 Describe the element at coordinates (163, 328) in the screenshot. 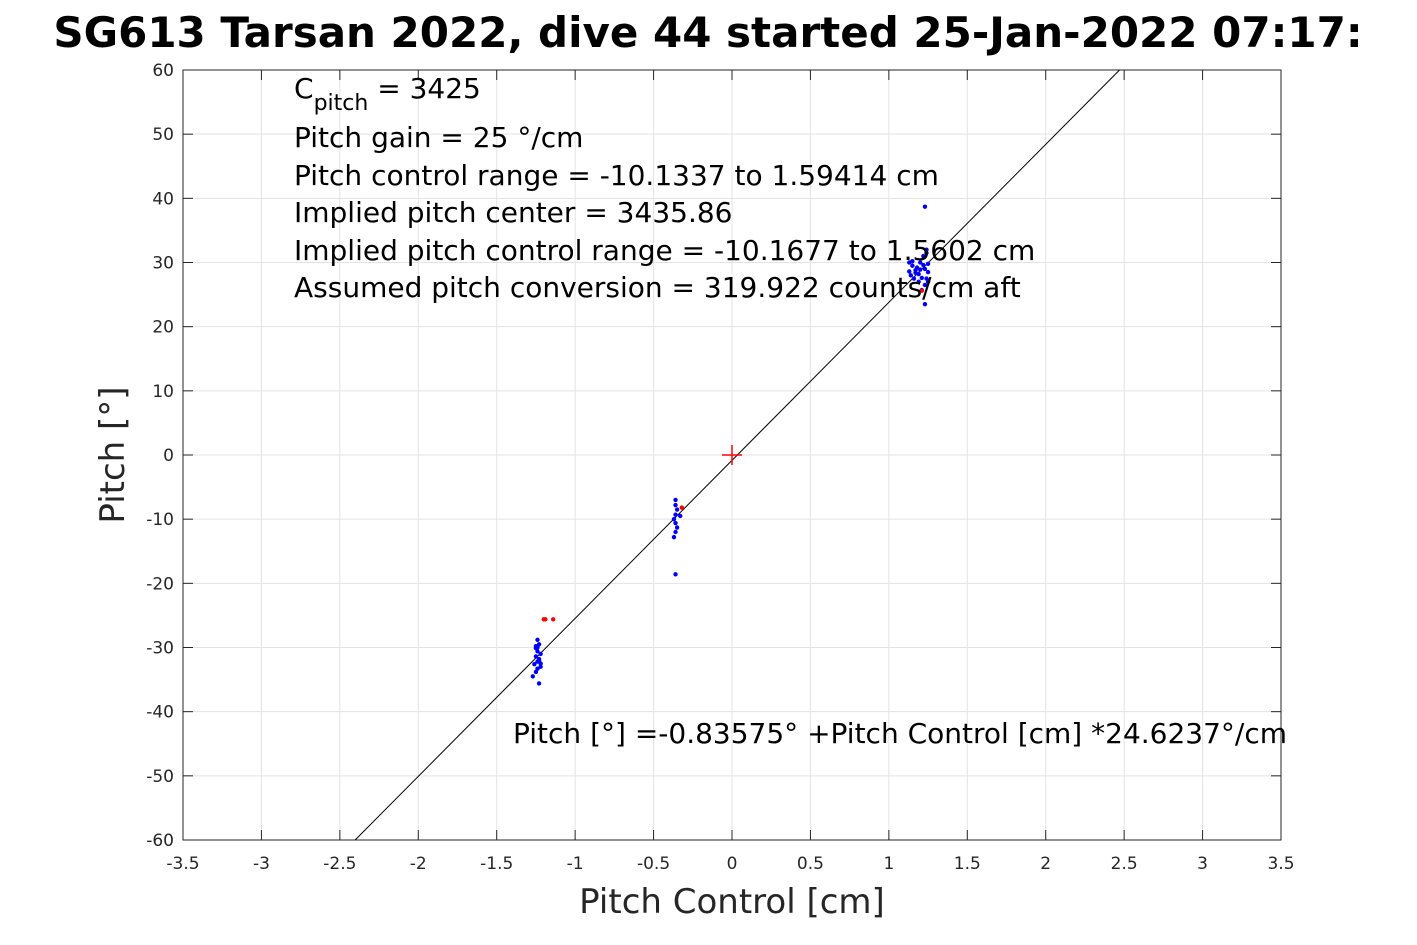

I see `y-tick-label: 20` at that location.